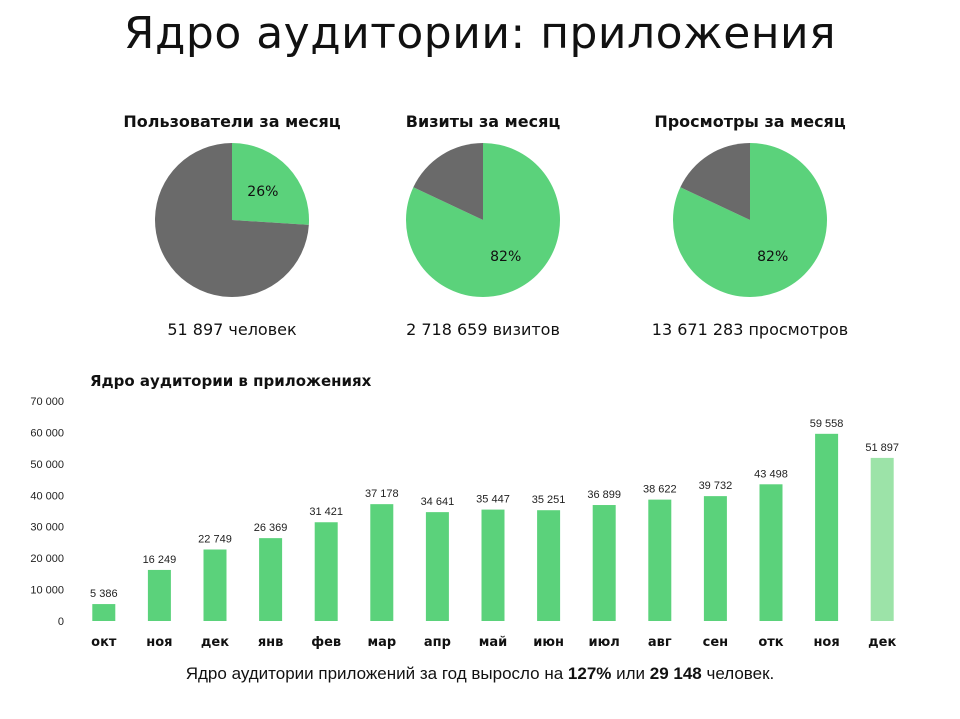  What do you see at coordinates (604, 642) in the screenshot?
I see `x-category-label: июл` at bounding box center [604, 642].